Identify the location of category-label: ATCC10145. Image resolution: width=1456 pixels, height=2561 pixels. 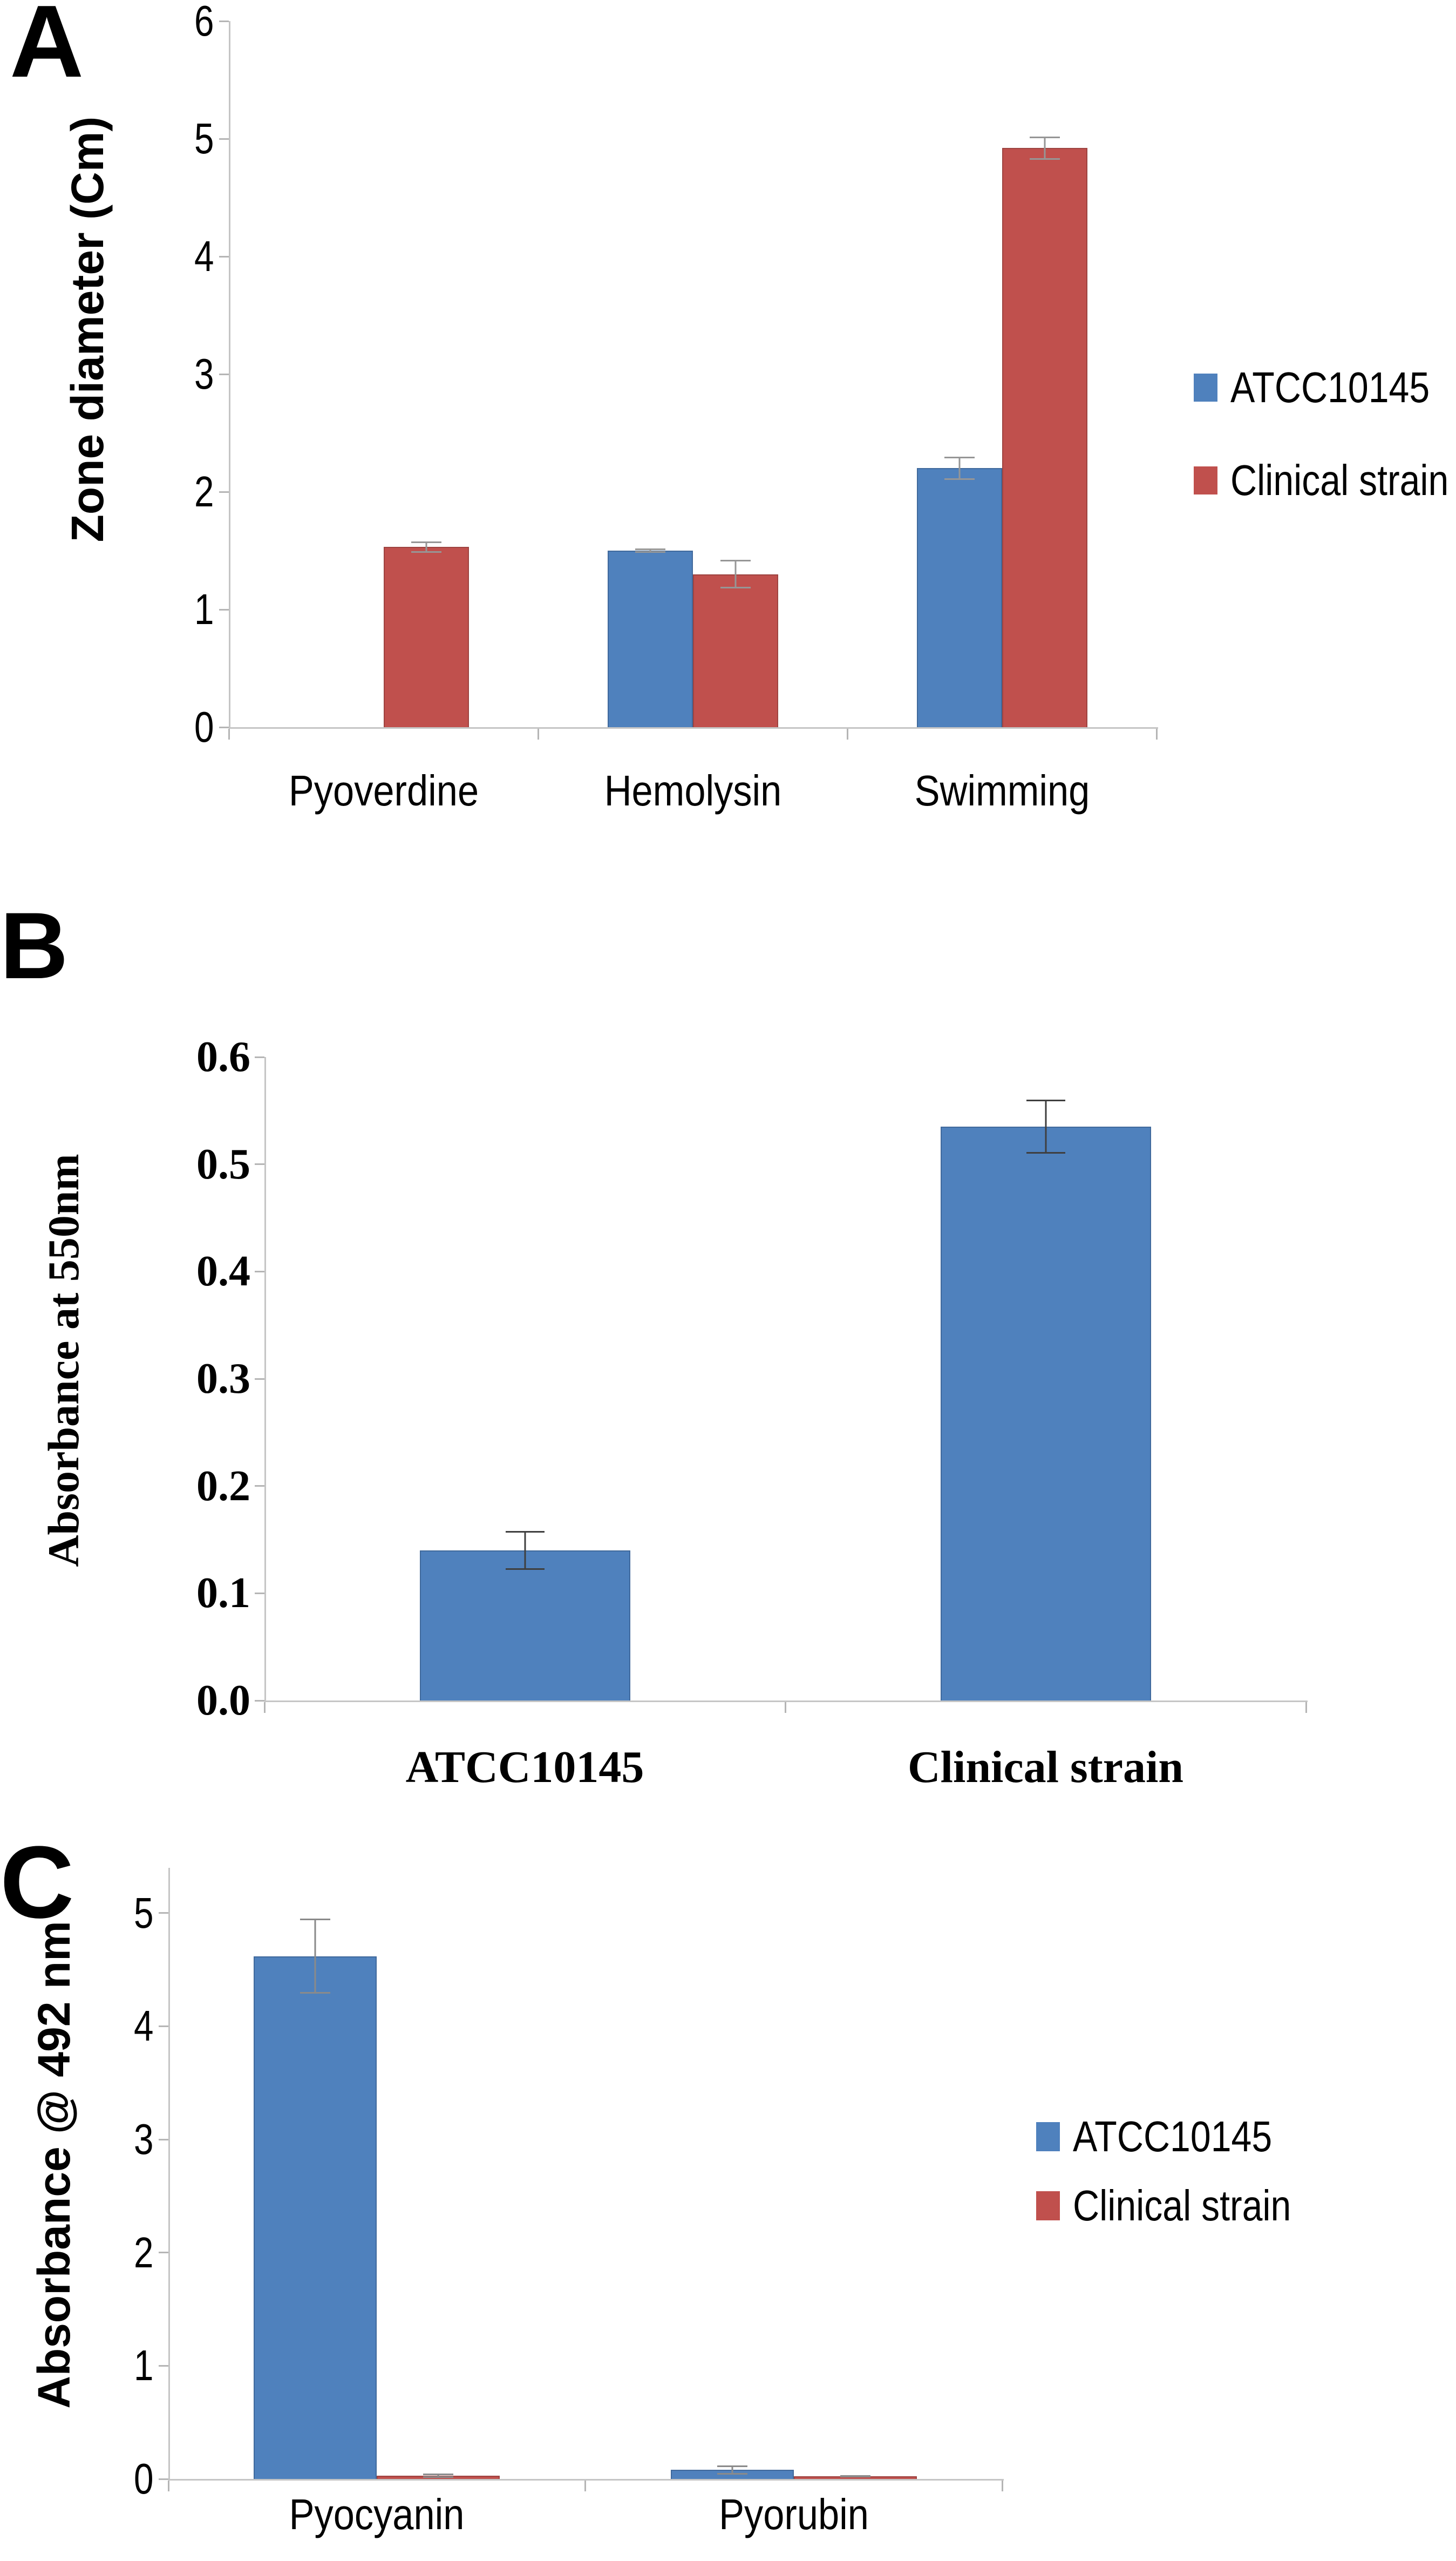
(525, 1768).